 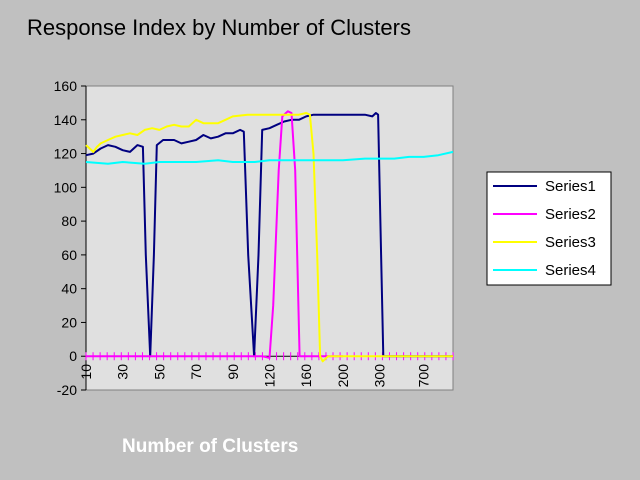 I want to click on x-tick-label: 90, so click(x=233, y=372).